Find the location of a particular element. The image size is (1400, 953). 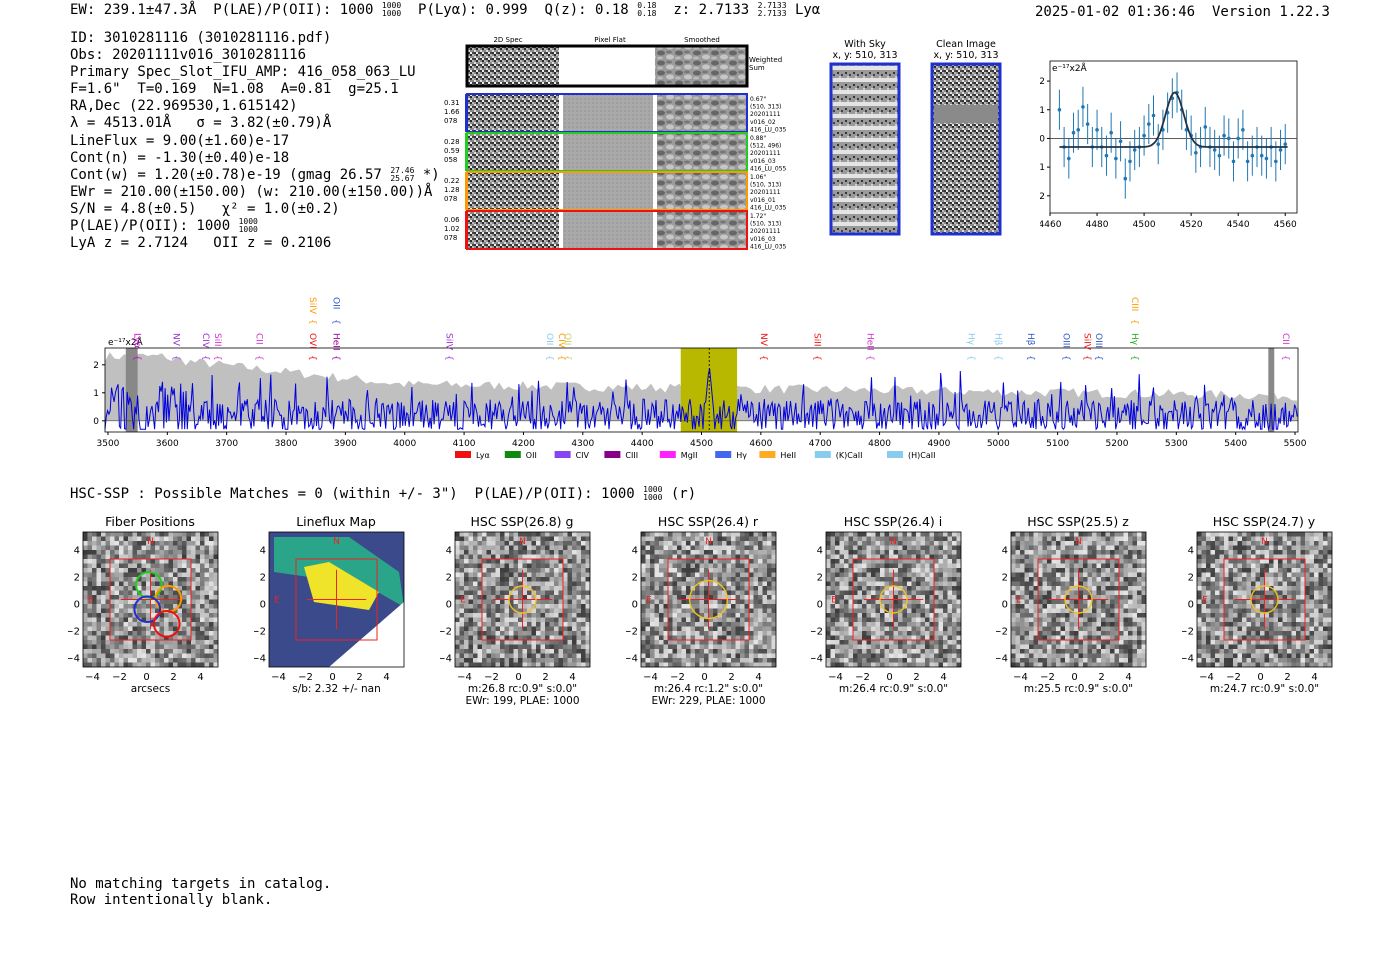

spectrum-xtick-label: 4000 is located at coordinates (404, 444).